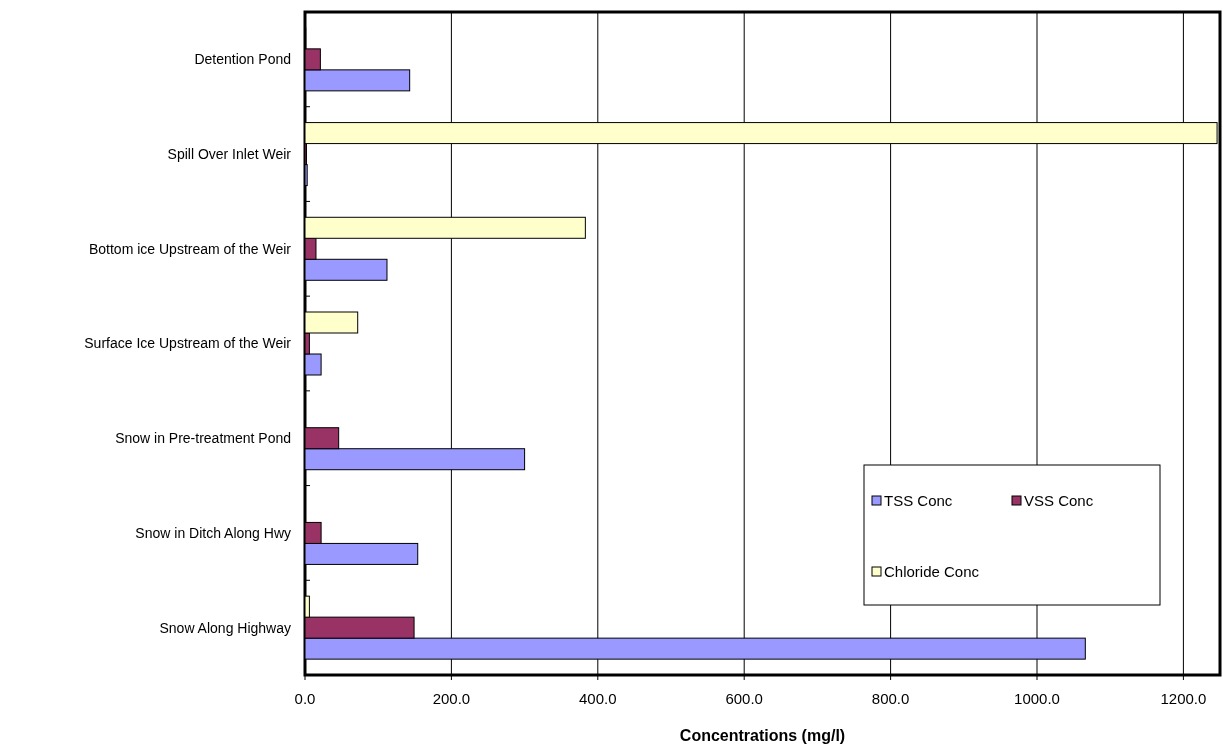 This screenshot has height=751, width=1223. I want to click on y-tick-label: Snow in Pre-treatment Pond, so click(203, 438).